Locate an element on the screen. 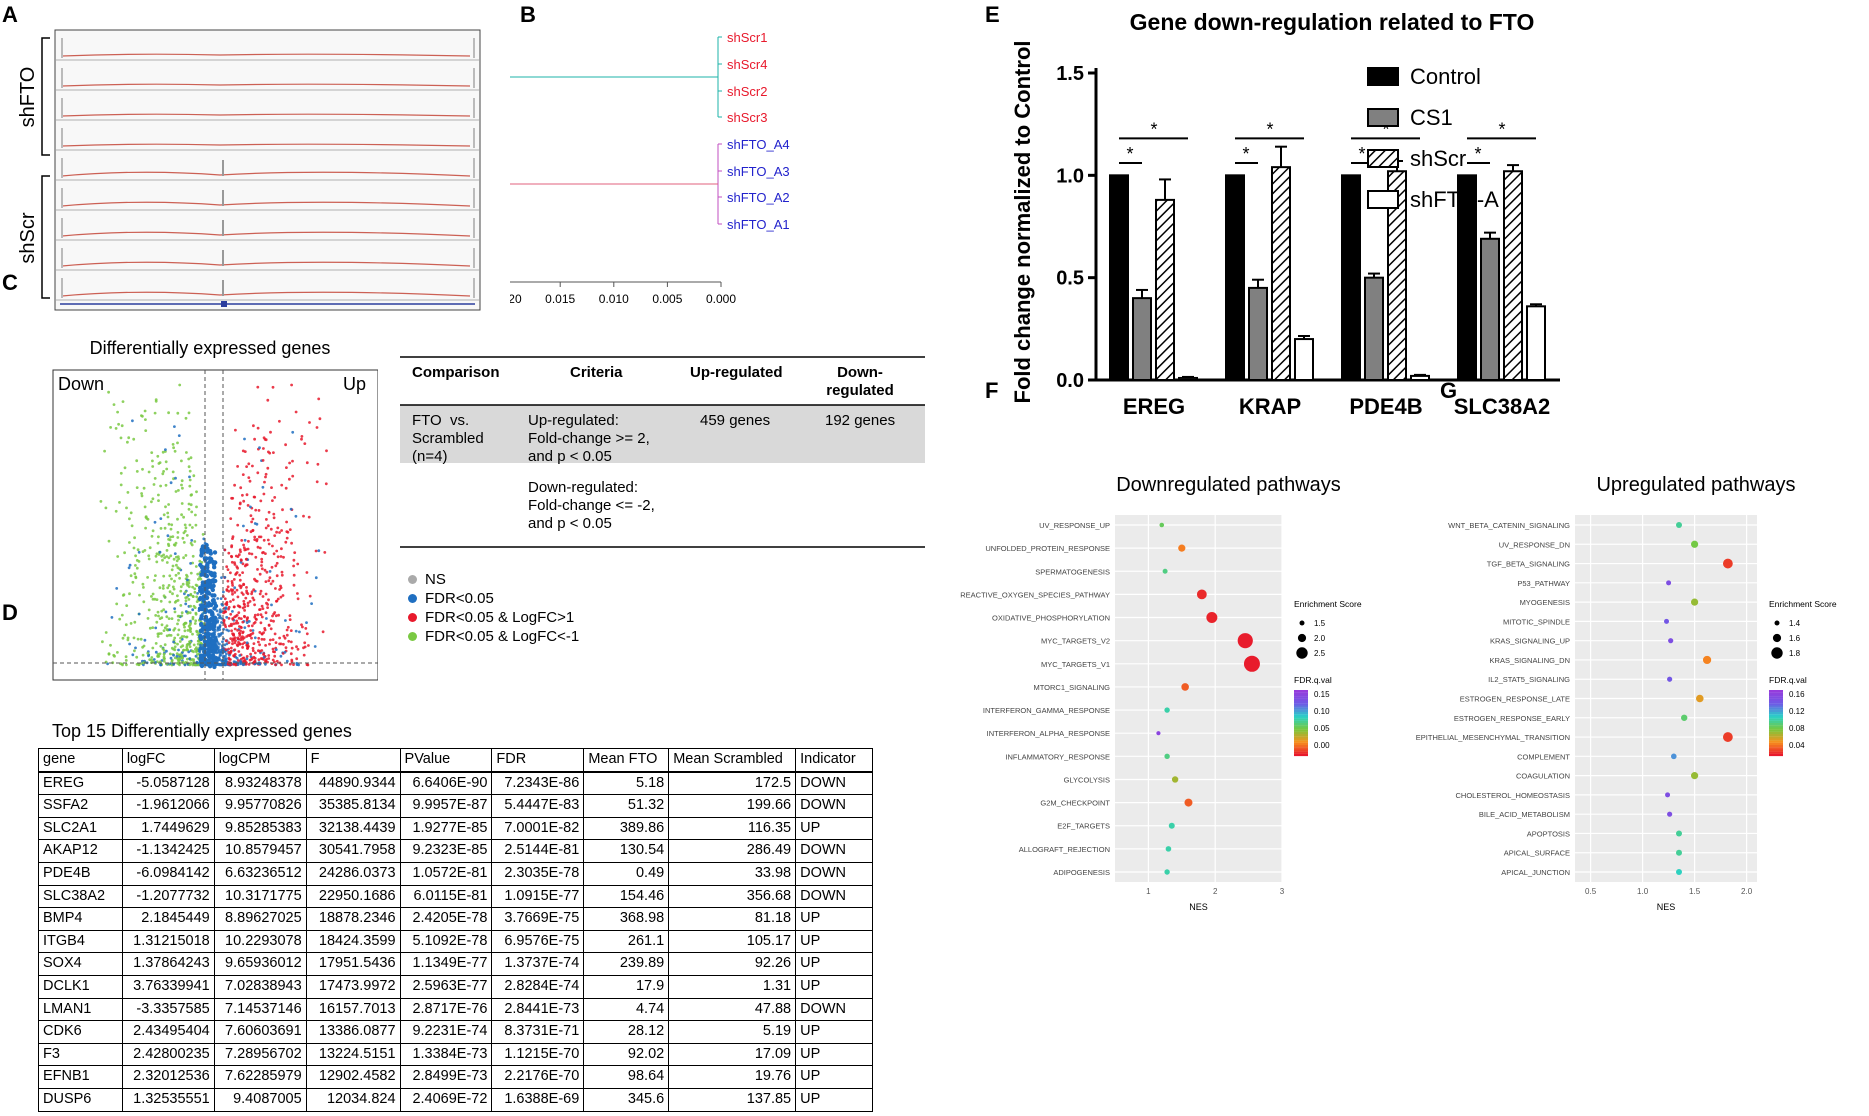 Image resolution: width=1869 pixels, height=1116 pixels. deg-table-cell: 199.66 is located at coordinates (732, 806).